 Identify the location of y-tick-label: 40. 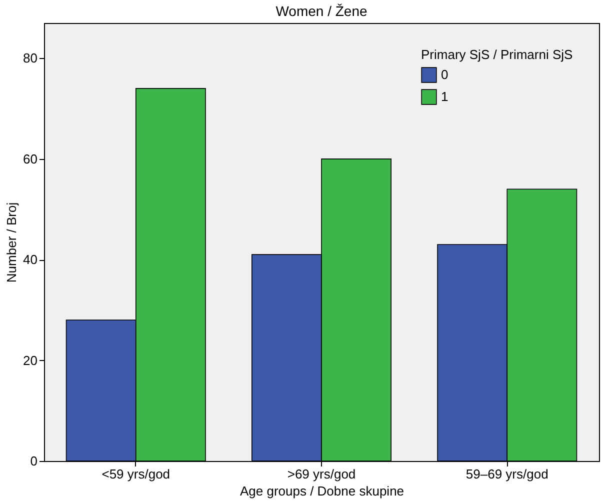
(30, 260).